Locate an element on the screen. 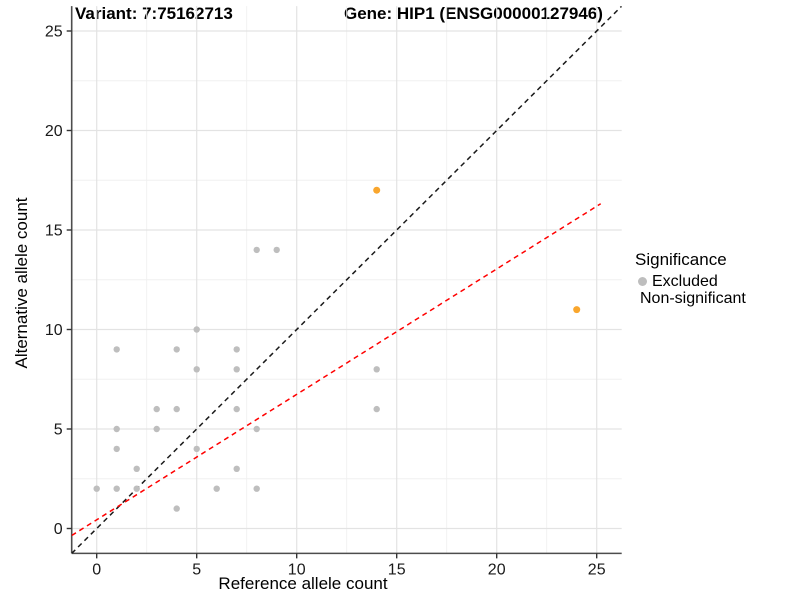 The width and height of the screenshot is (800, 600). x-tick-label: 15 is located at coordinates (397, 569).